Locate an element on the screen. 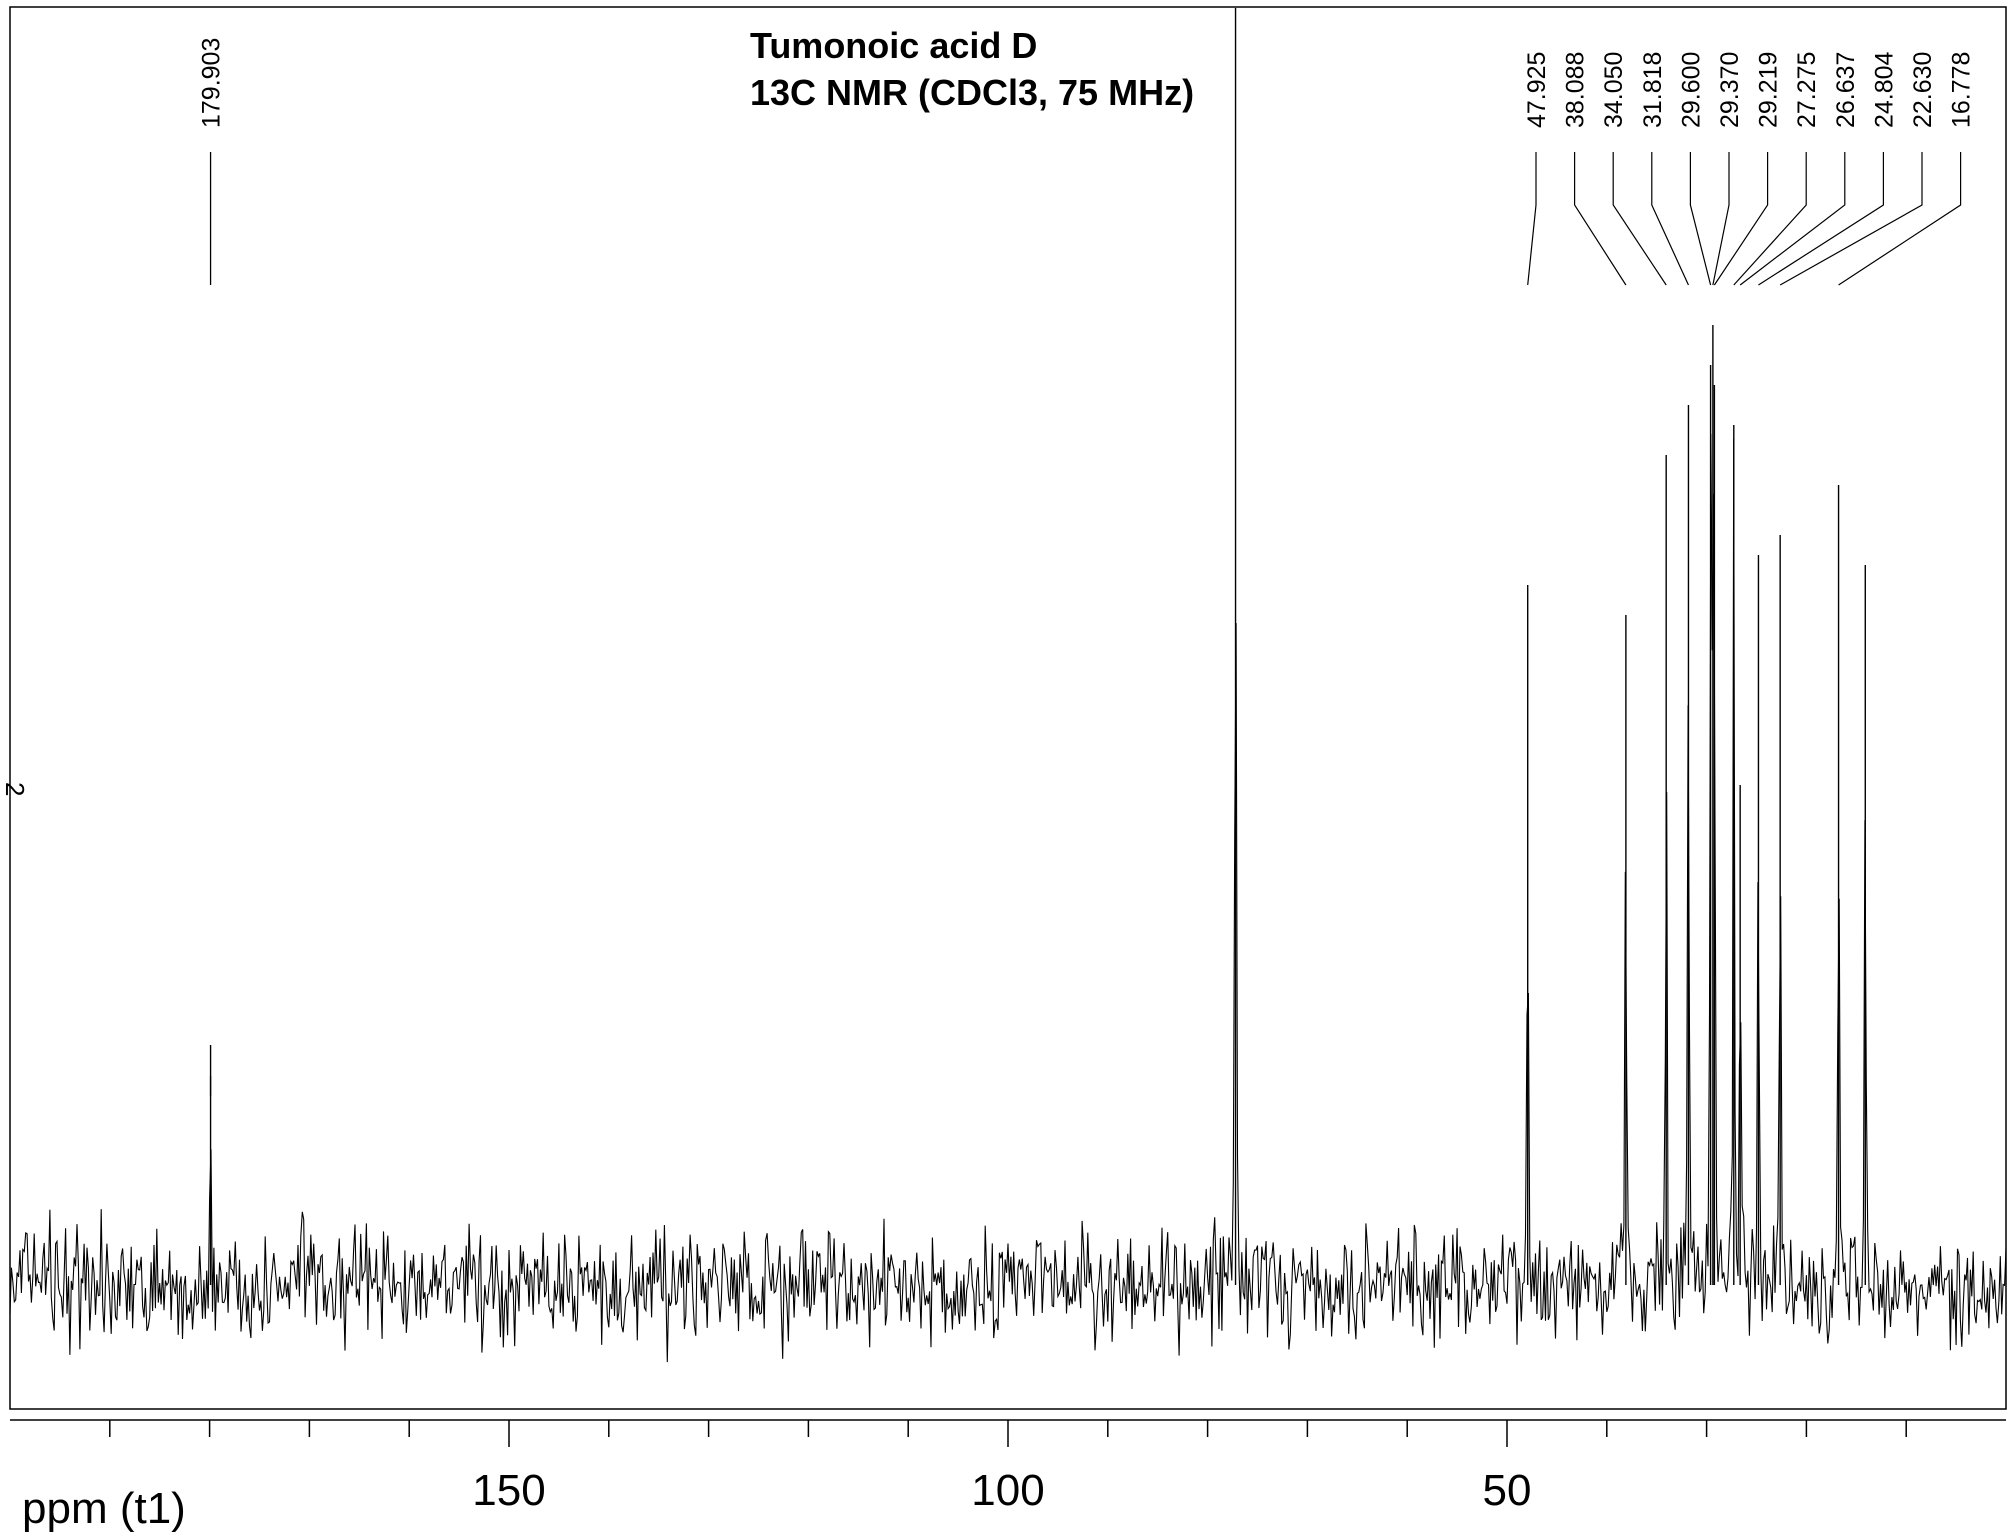 The height and width of the screenshot is (1535, 2011). peak-label: 47.925 is located at coordinates (1537, 90).